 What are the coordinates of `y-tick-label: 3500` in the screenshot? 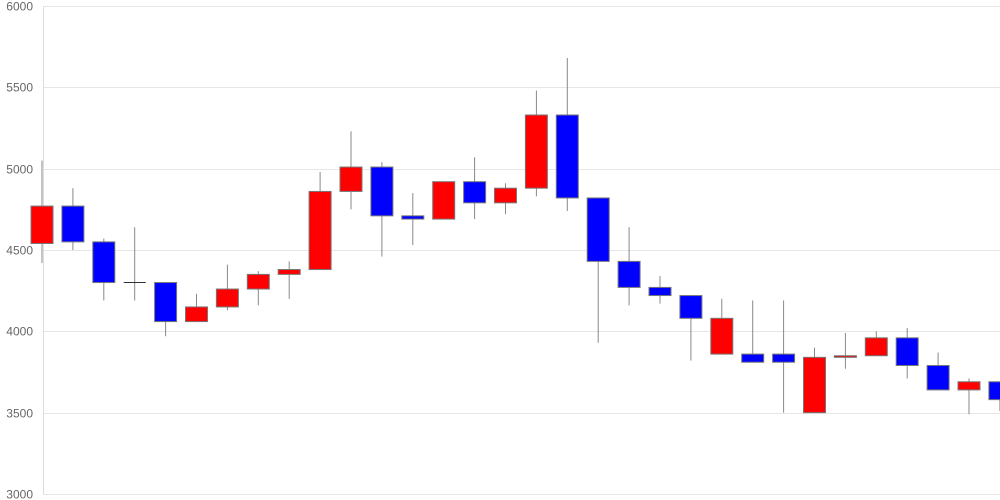 It's located at (19, 414).